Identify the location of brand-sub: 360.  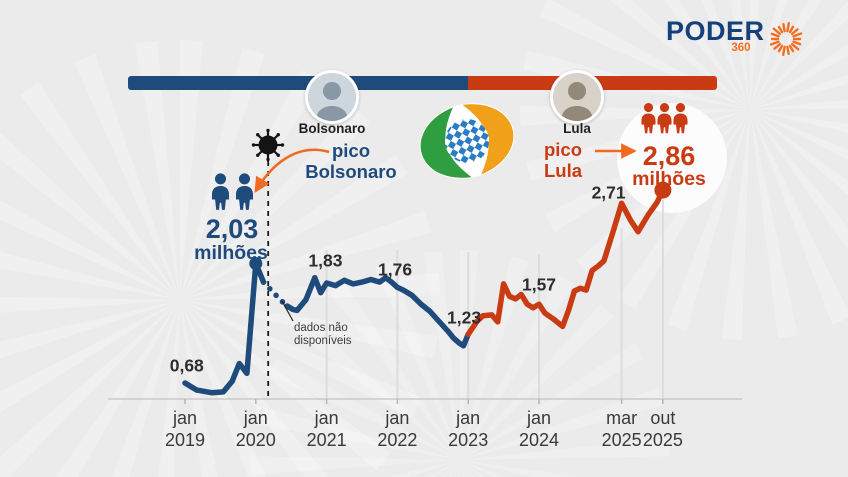
(741, 48).